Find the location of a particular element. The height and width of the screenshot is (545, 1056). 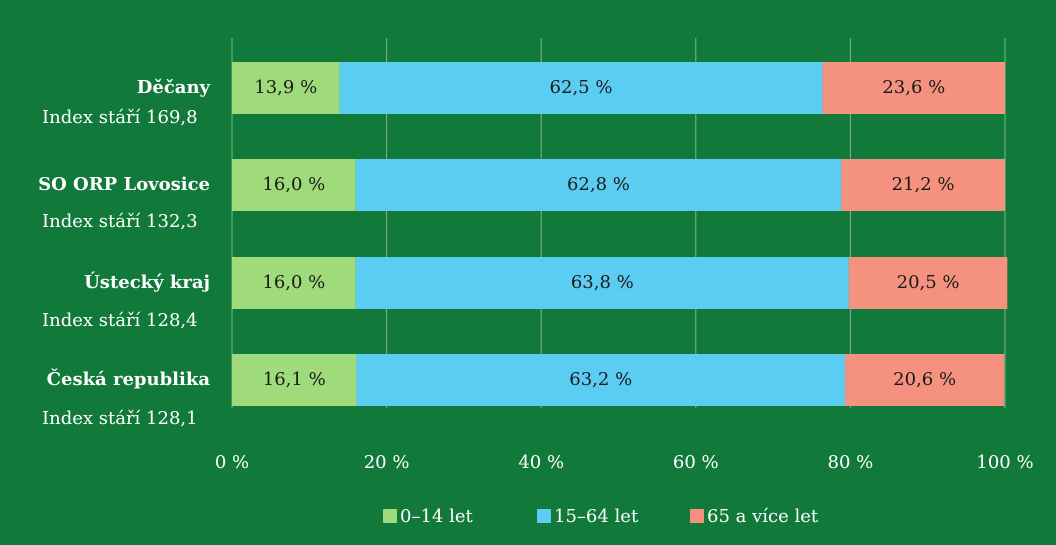

category-label: SO ORP Lovosice is located at coordinates (124, 184).